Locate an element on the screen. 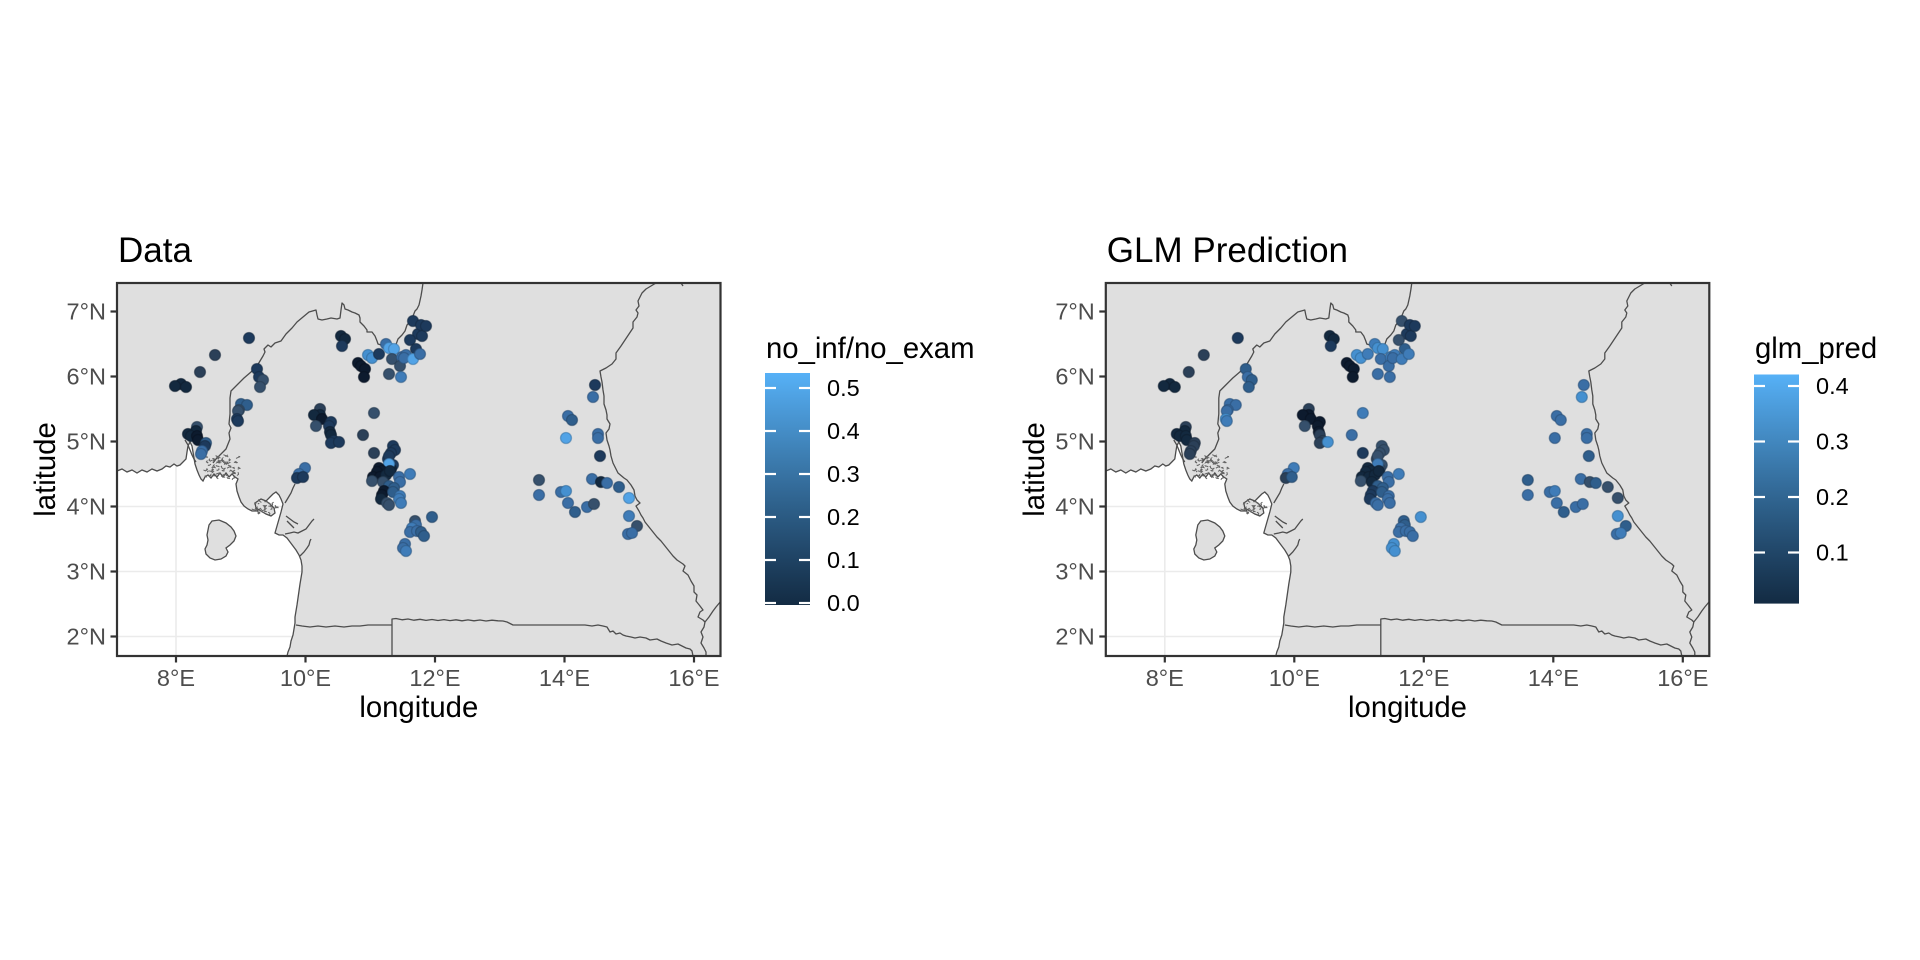 This screenshot has height=960, width=1920. svg-text: GLM Prediction is located at coordinates (1227, 250).